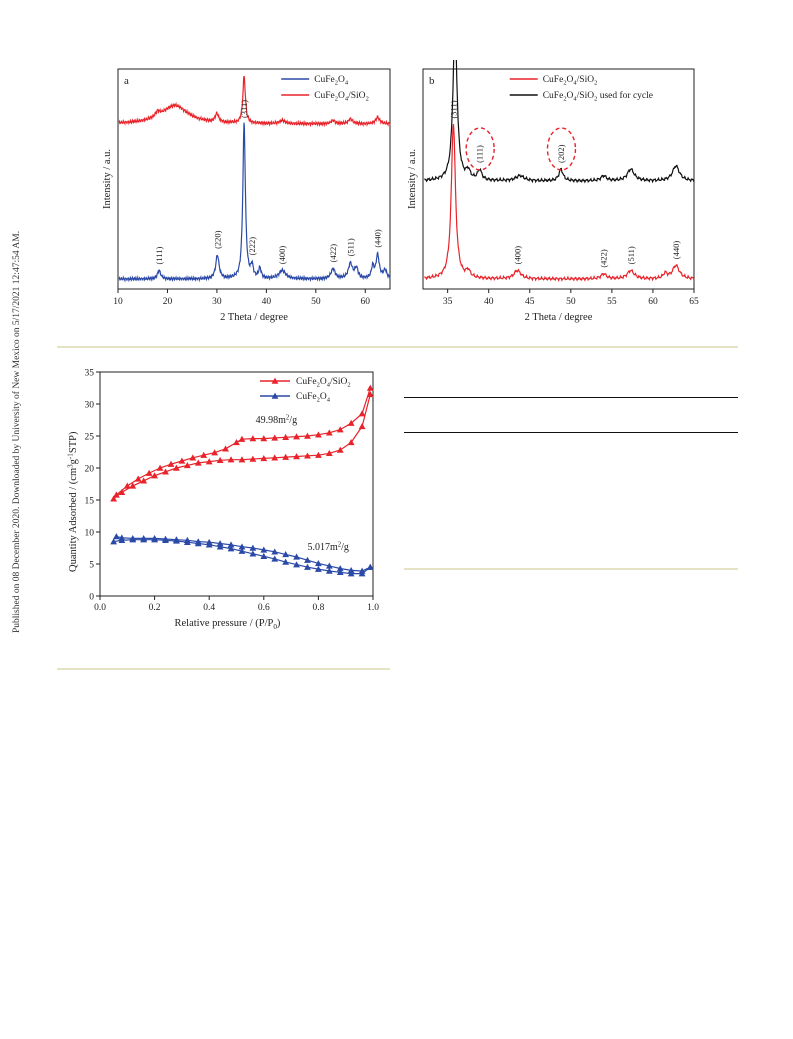 This screenshot has width=793, height=1039. Describe the element at coordinates (571, 397) in the screenshot. I see `table-rule-top` at that location.